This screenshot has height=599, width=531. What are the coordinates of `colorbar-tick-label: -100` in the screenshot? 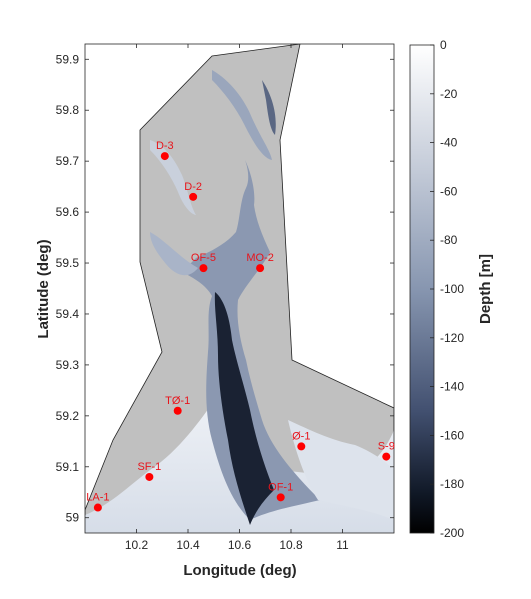 It's located at (452, 289).